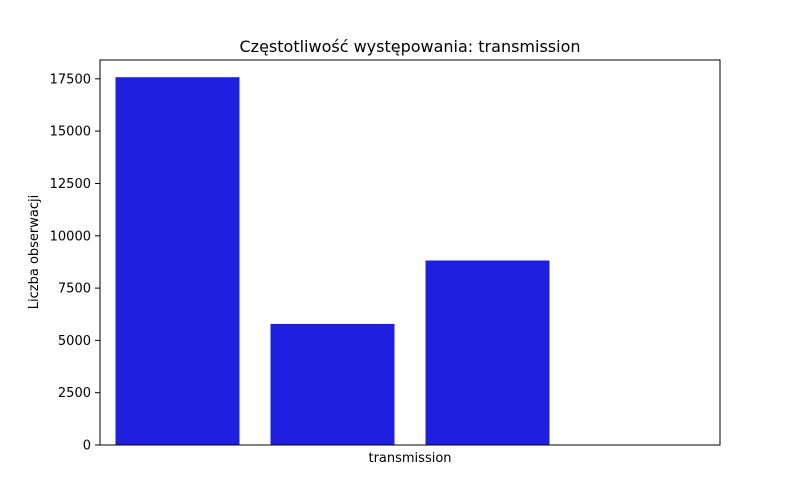 This screenshot has width=800, height=500. Describe the element at coordinates (87, 446) in the screenshot. I see `y-tick-label-0: 0` at that location.